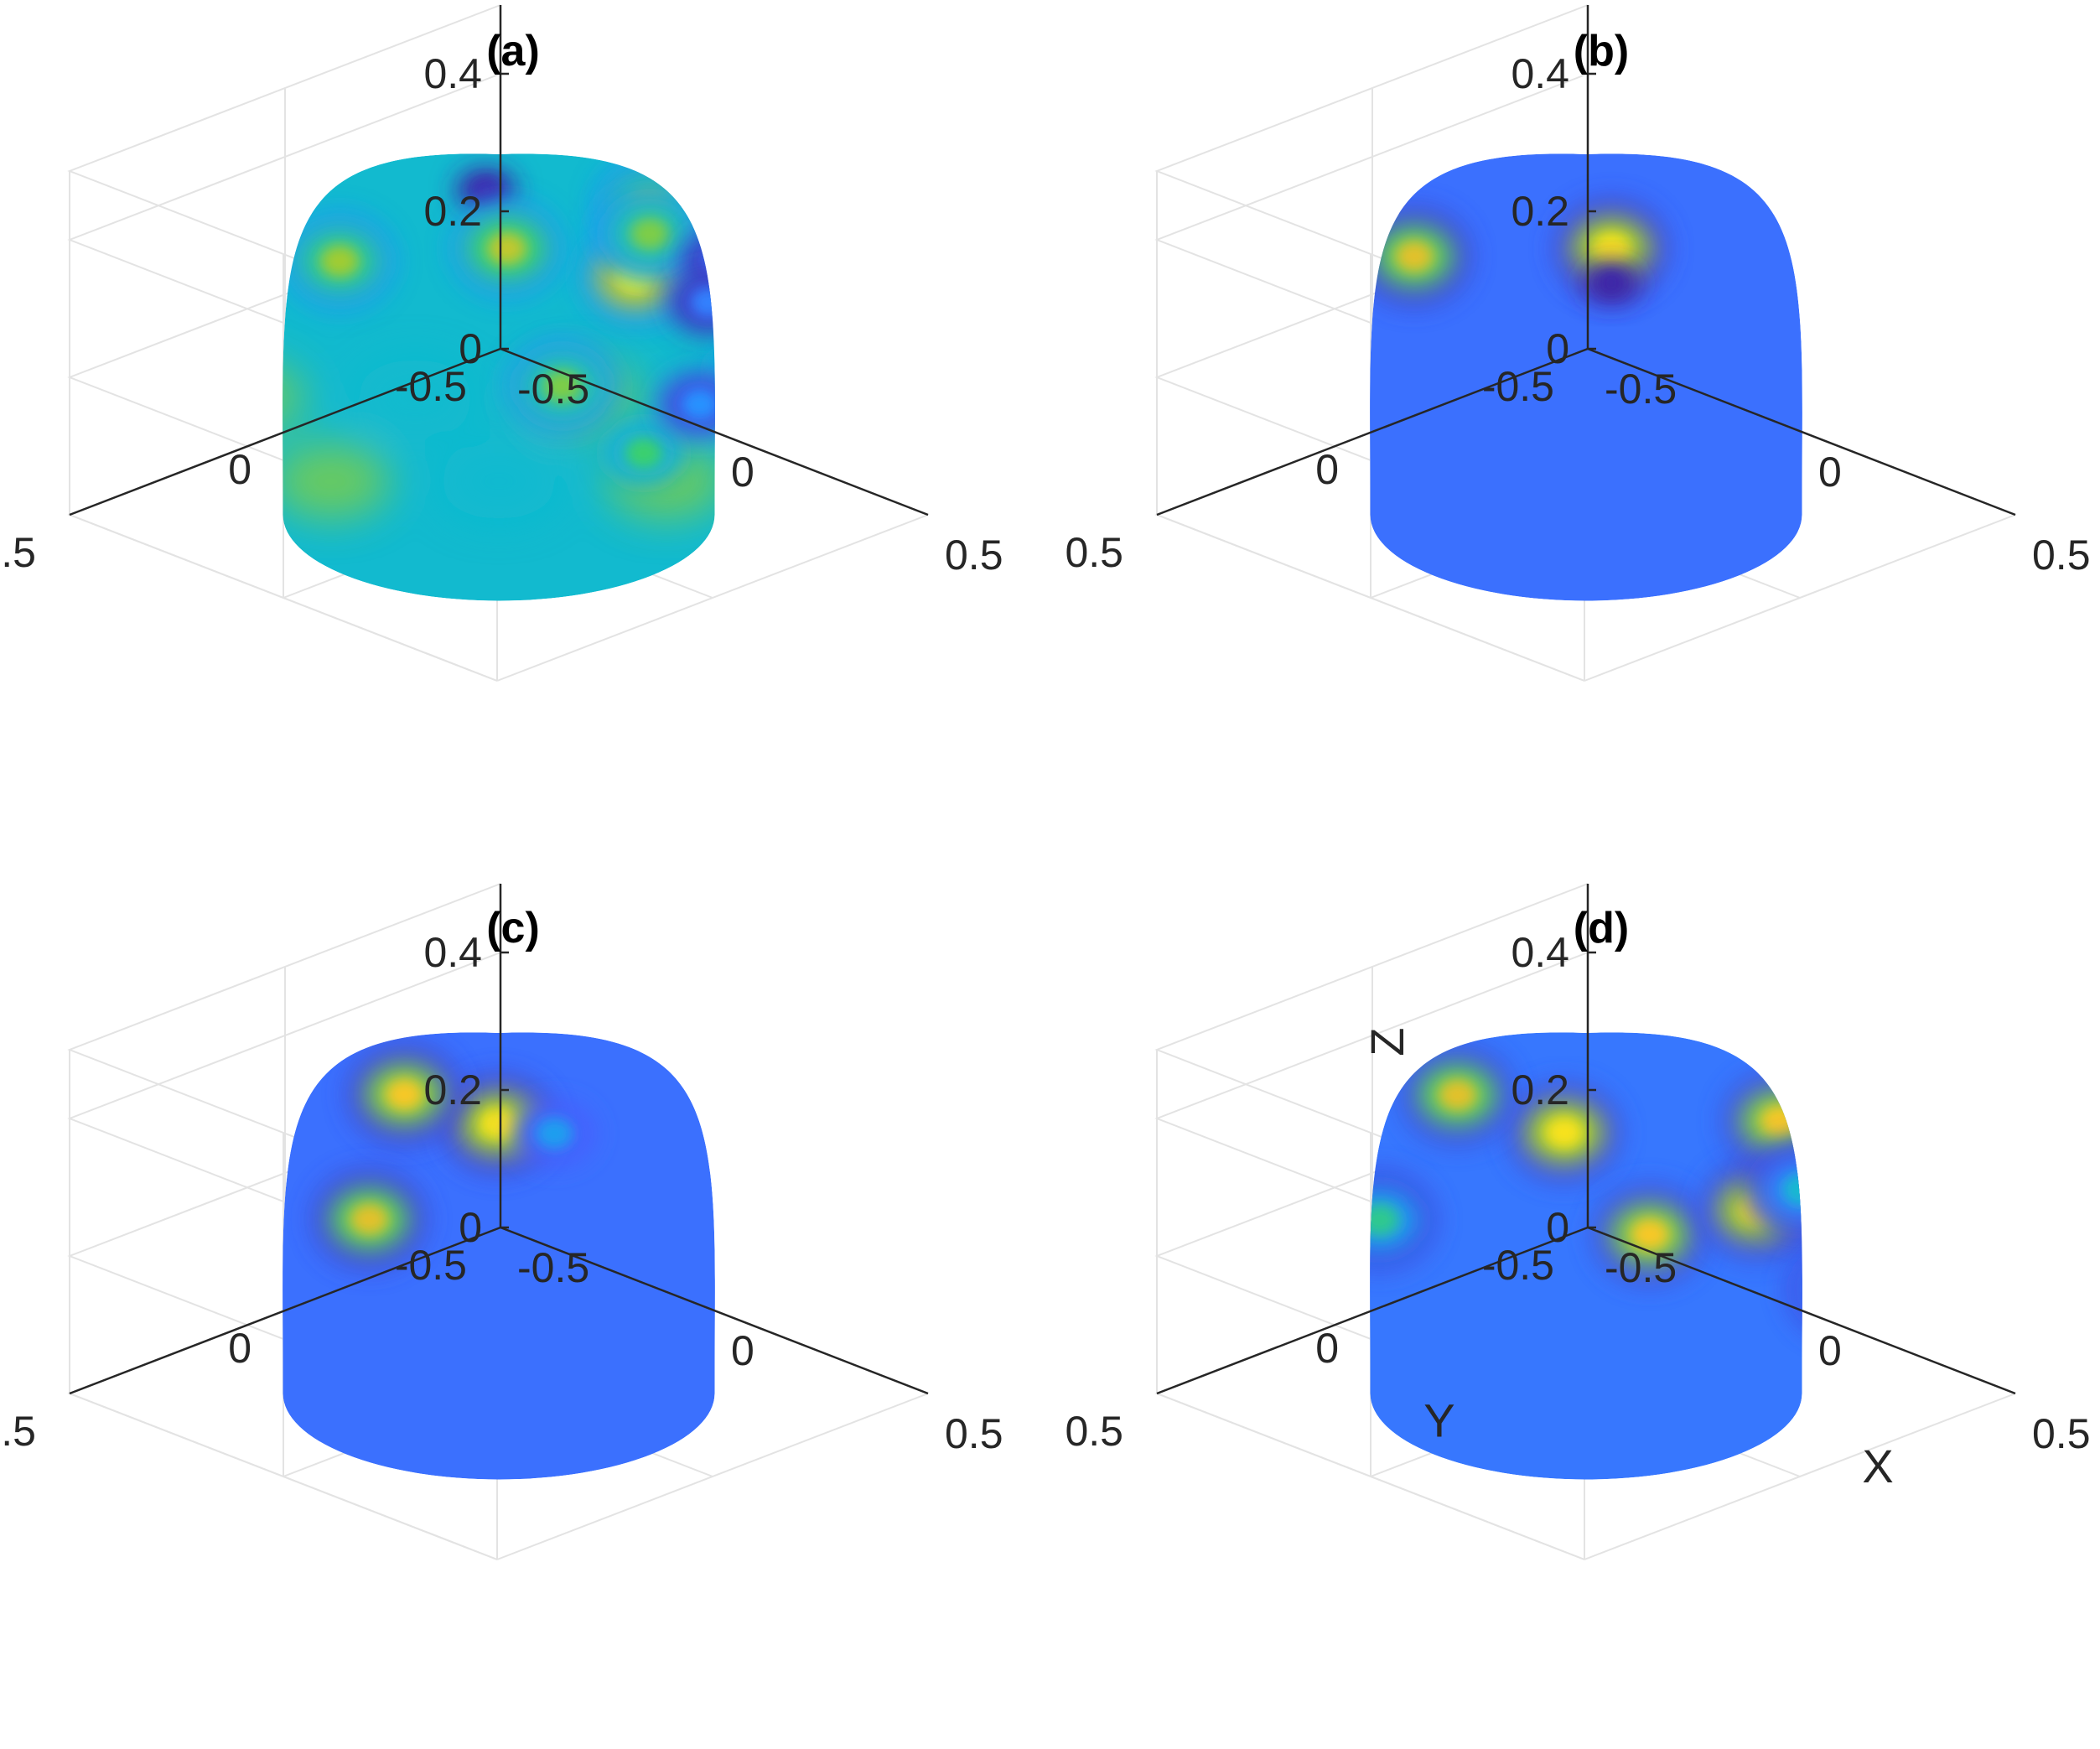 This screenshot has height=1749, width=2100. I want to click on panel-title: (d), so click(1601, 928).